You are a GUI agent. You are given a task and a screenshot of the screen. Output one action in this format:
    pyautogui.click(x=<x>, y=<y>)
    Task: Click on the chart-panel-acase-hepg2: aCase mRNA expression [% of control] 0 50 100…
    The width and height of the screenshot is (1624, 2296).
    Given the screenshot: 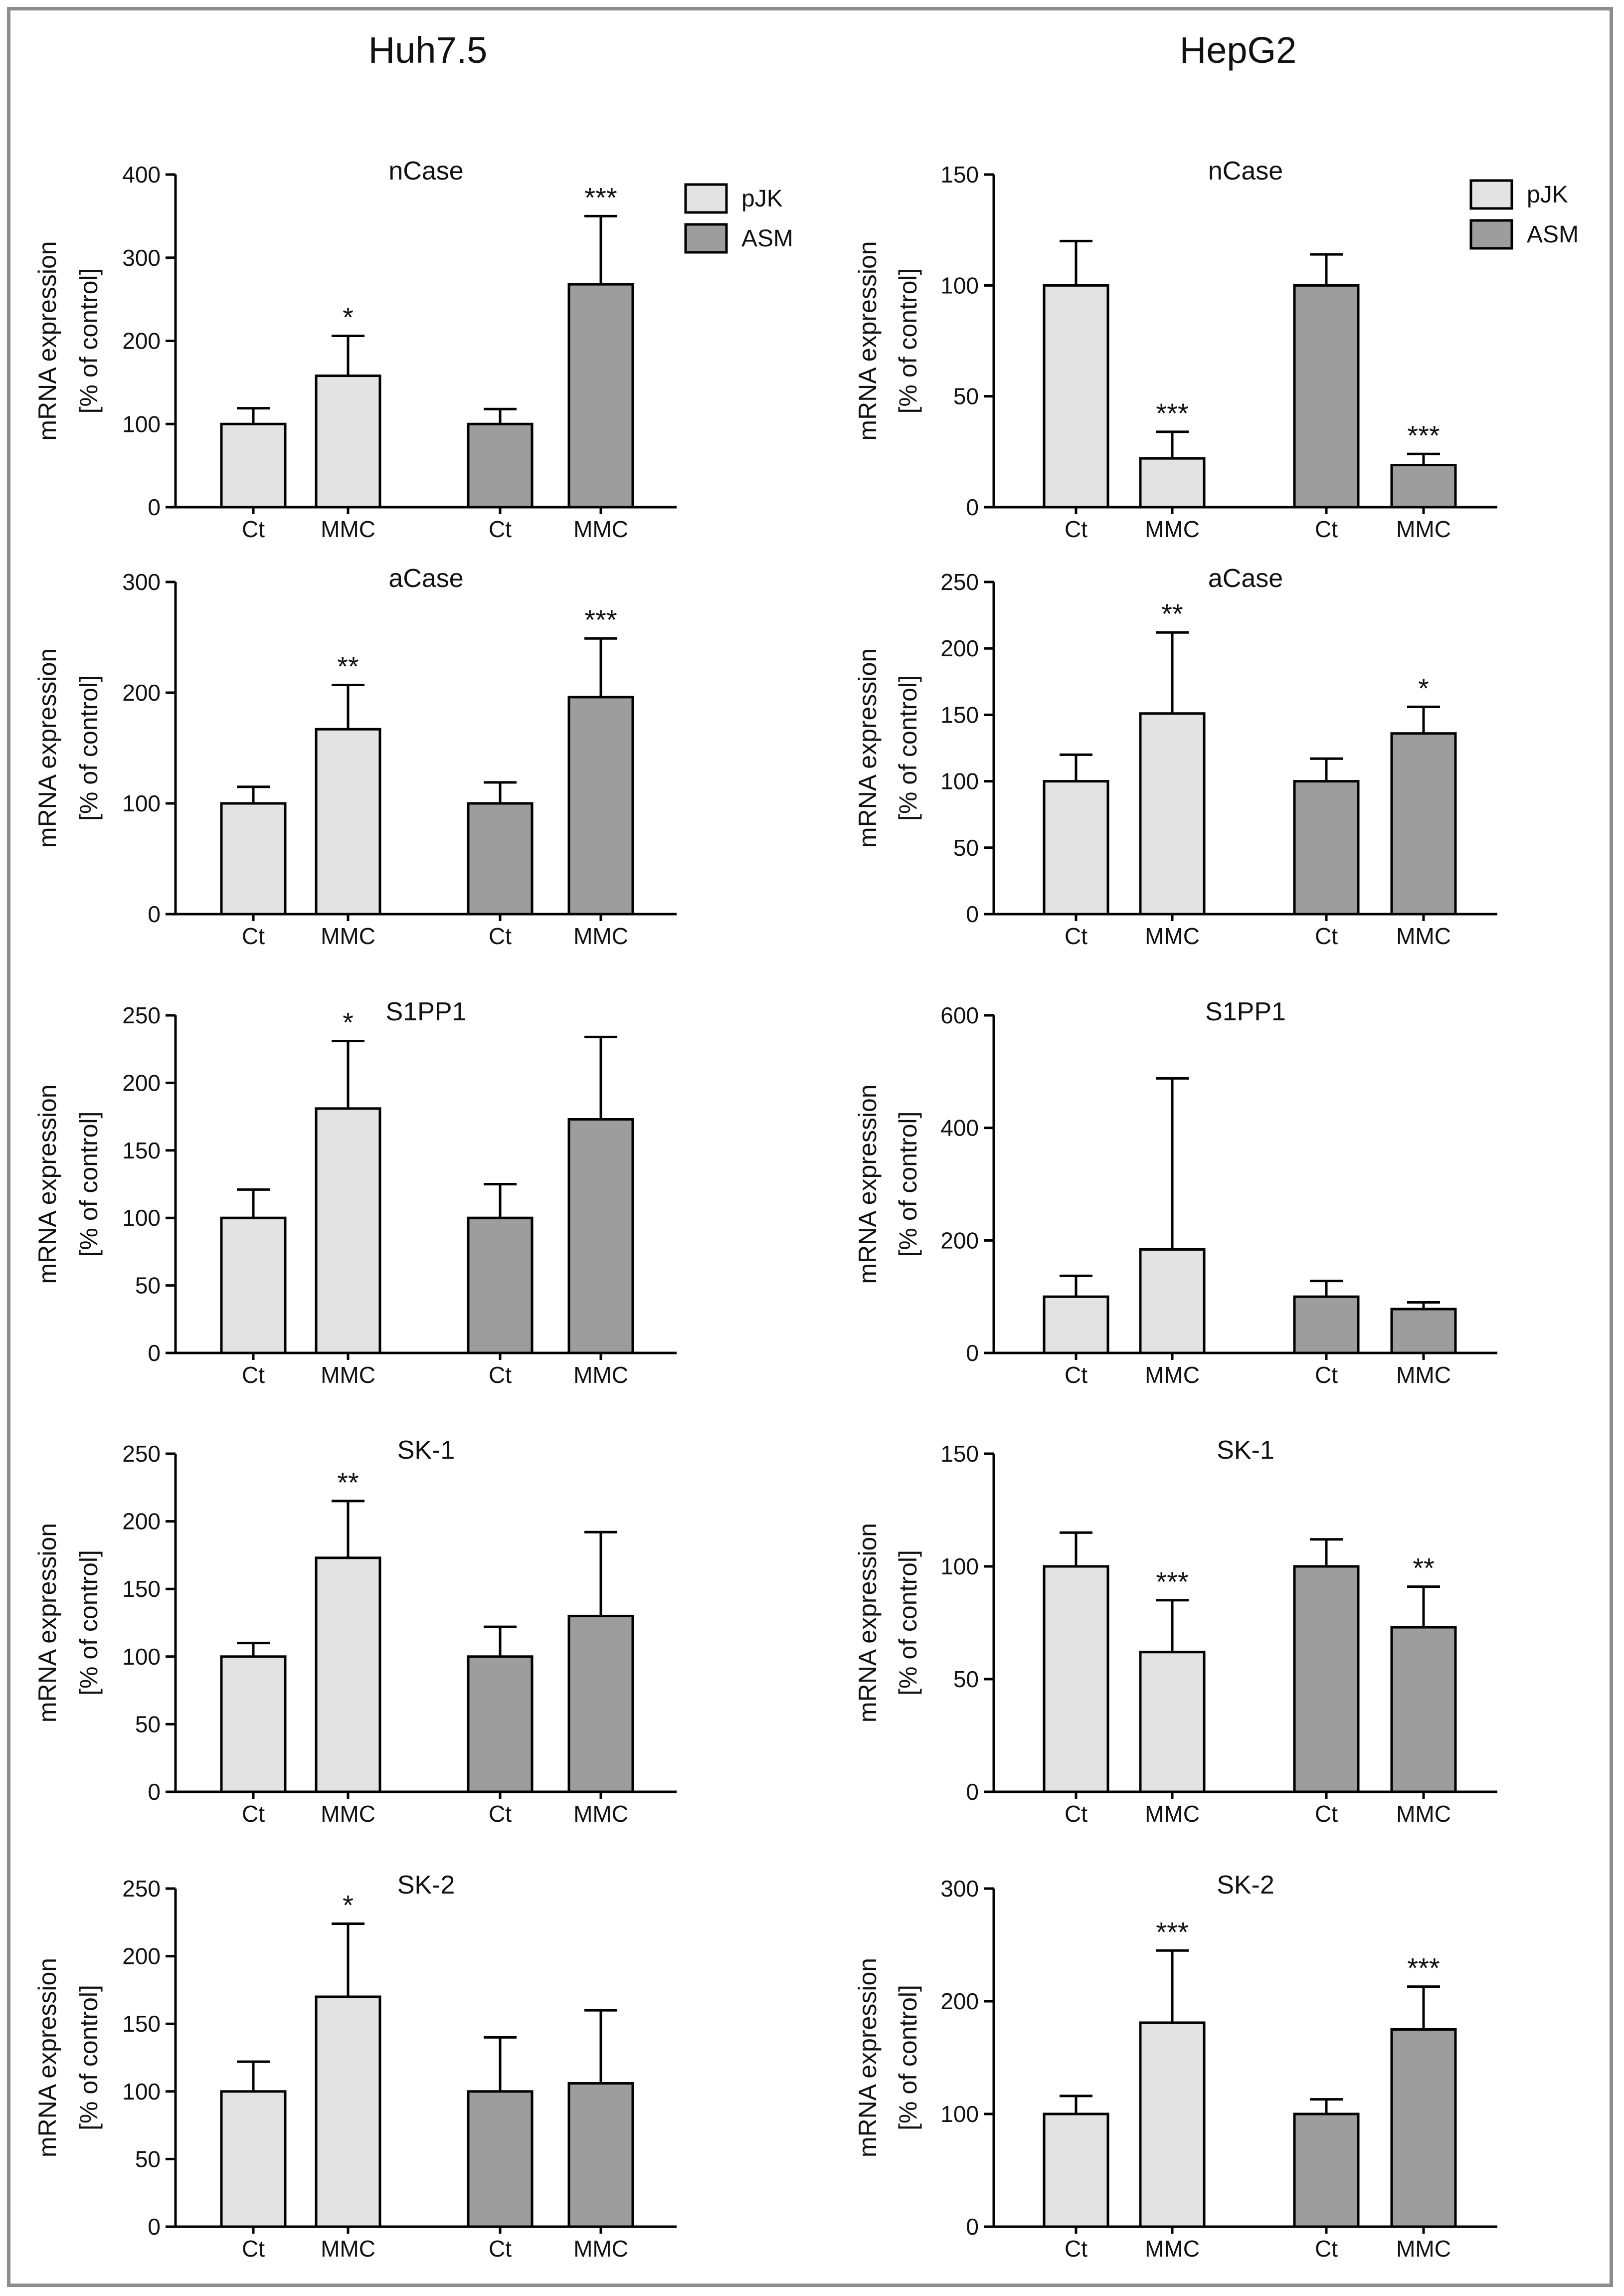 What is the action you would take?
    pyautogui.click(x=1176, y=757)
    